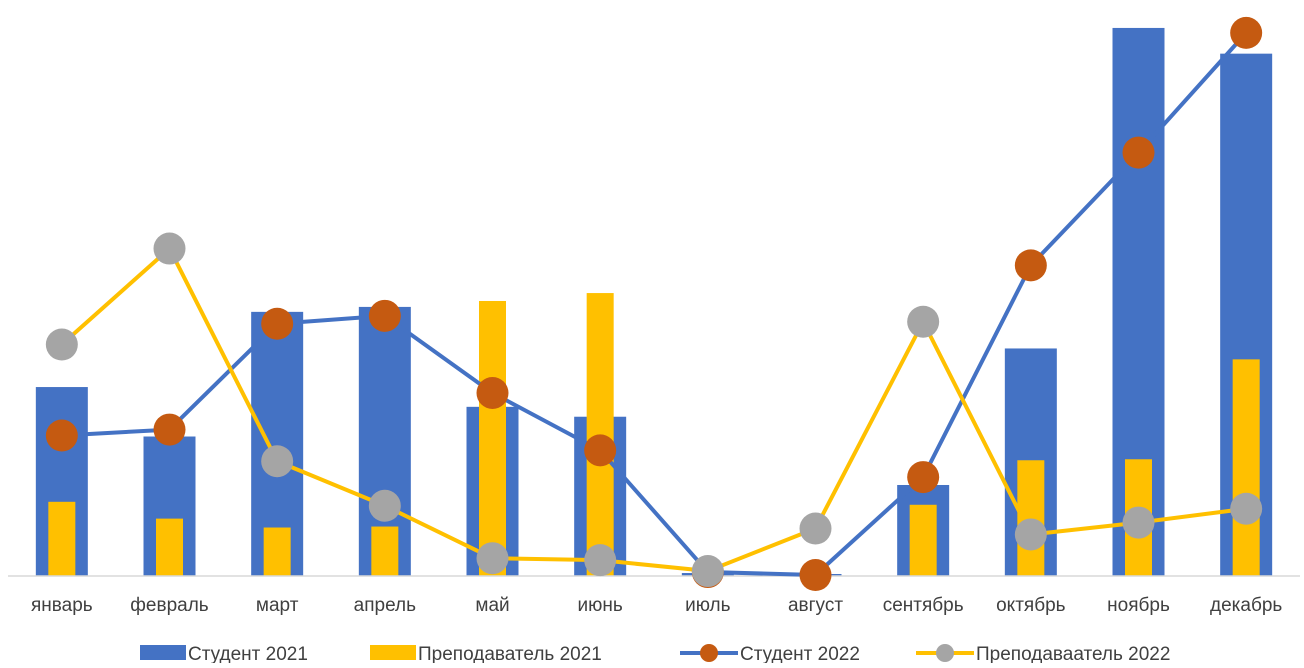  I want to click on x-tick-label-4: май, so click(492, 605).